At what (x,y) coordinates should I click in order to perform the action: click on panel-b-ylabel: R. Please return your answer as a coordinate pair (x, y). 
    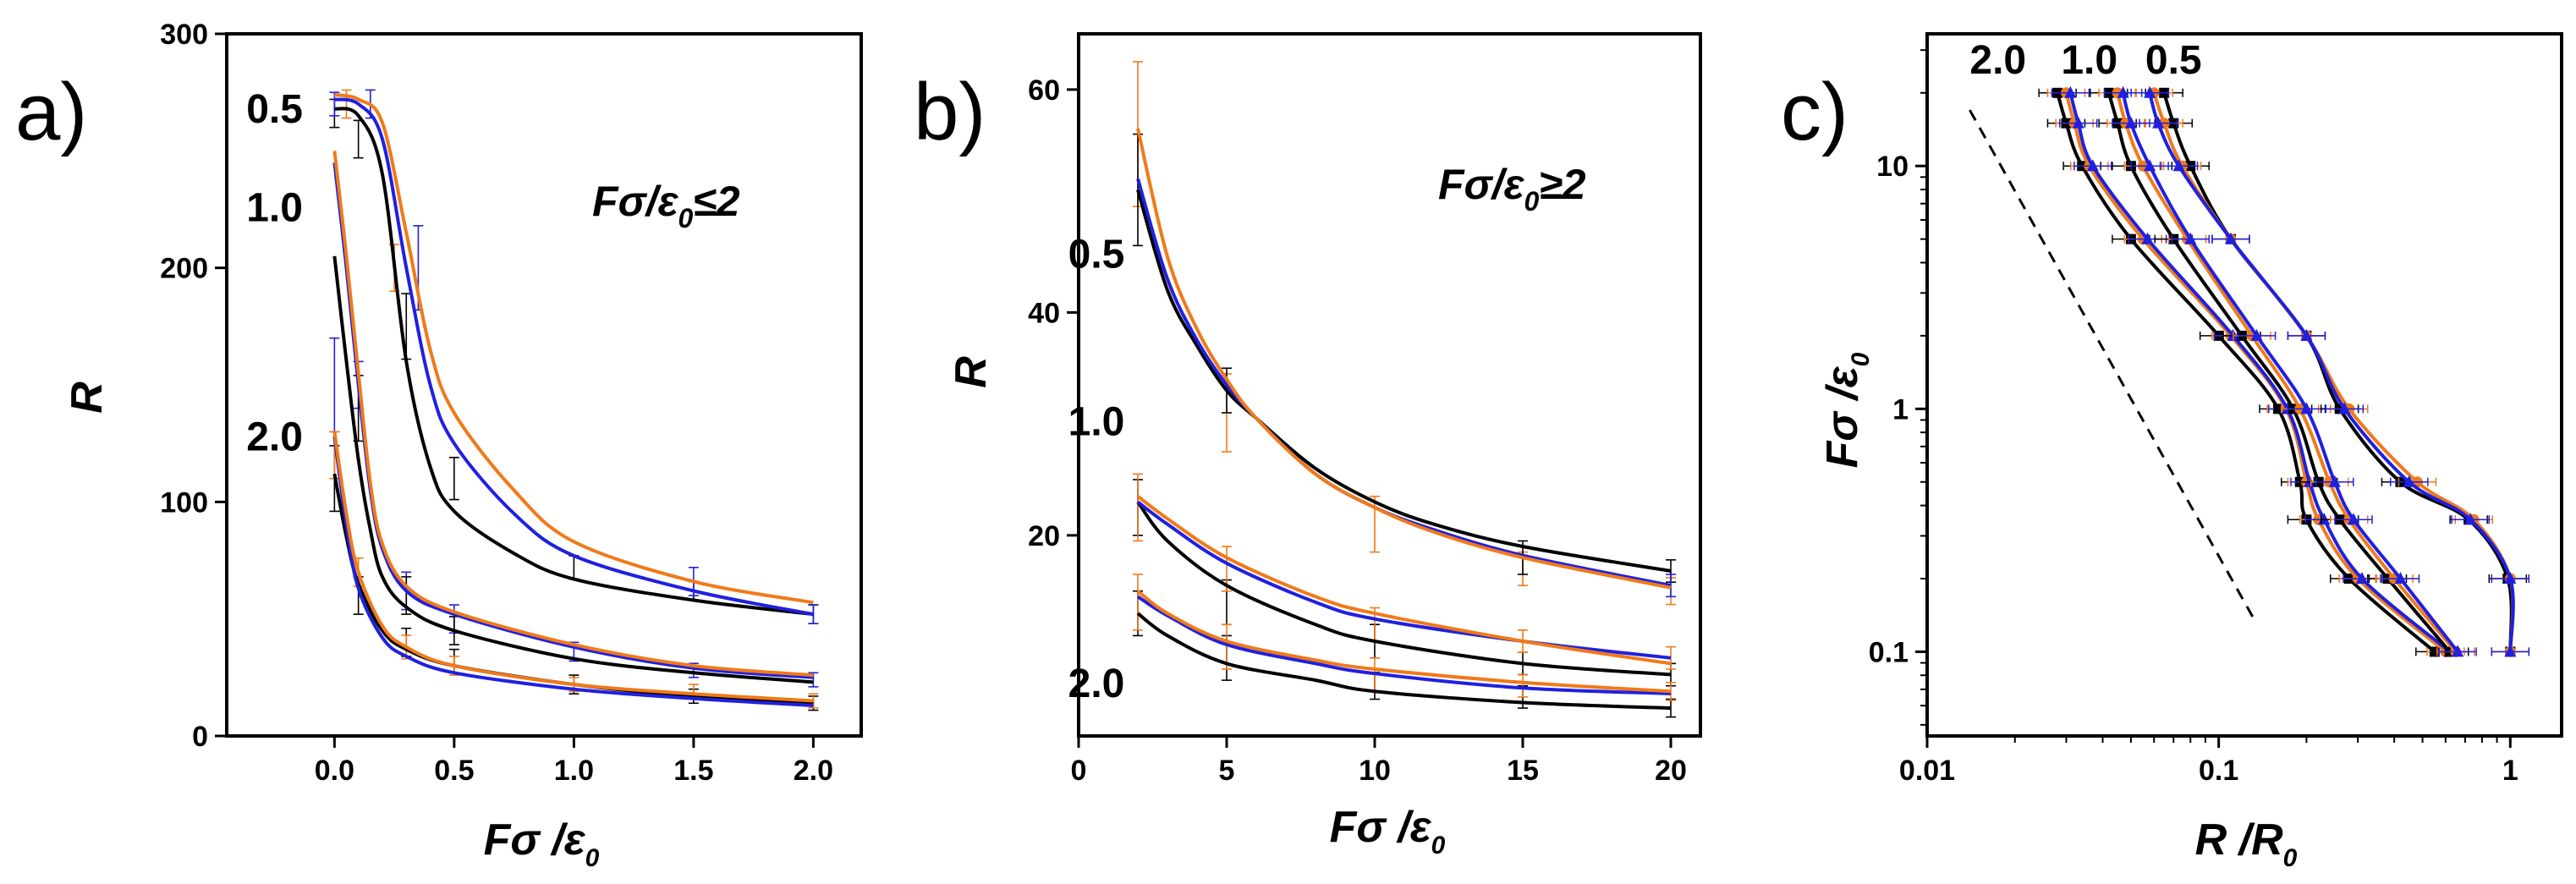
    Looking at the image, I should click on (971, 372).